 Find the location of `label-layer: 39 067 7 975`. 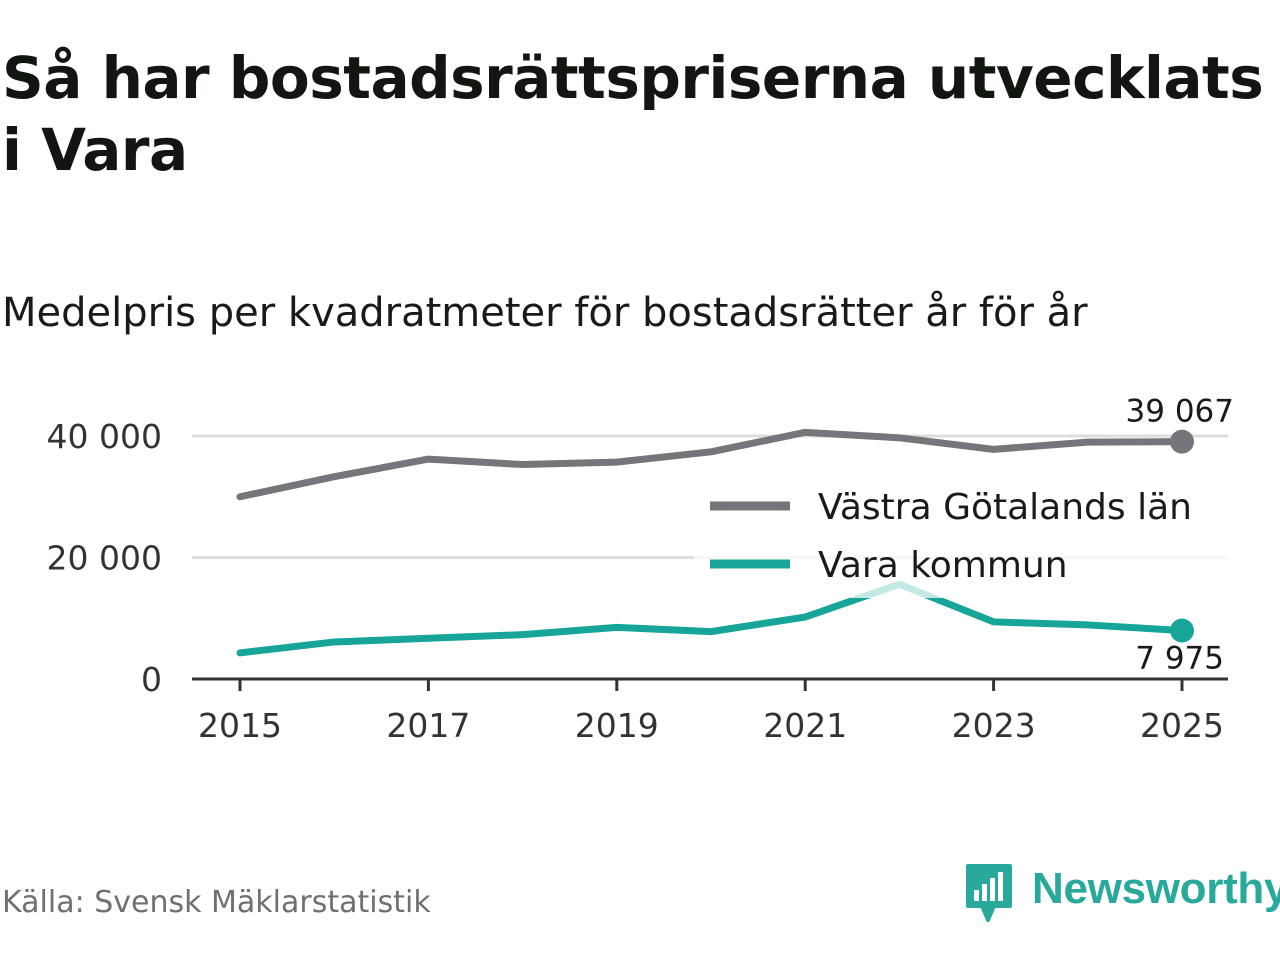

label-layer: 39 067 7 975 is located at coordinates (1180, 535).